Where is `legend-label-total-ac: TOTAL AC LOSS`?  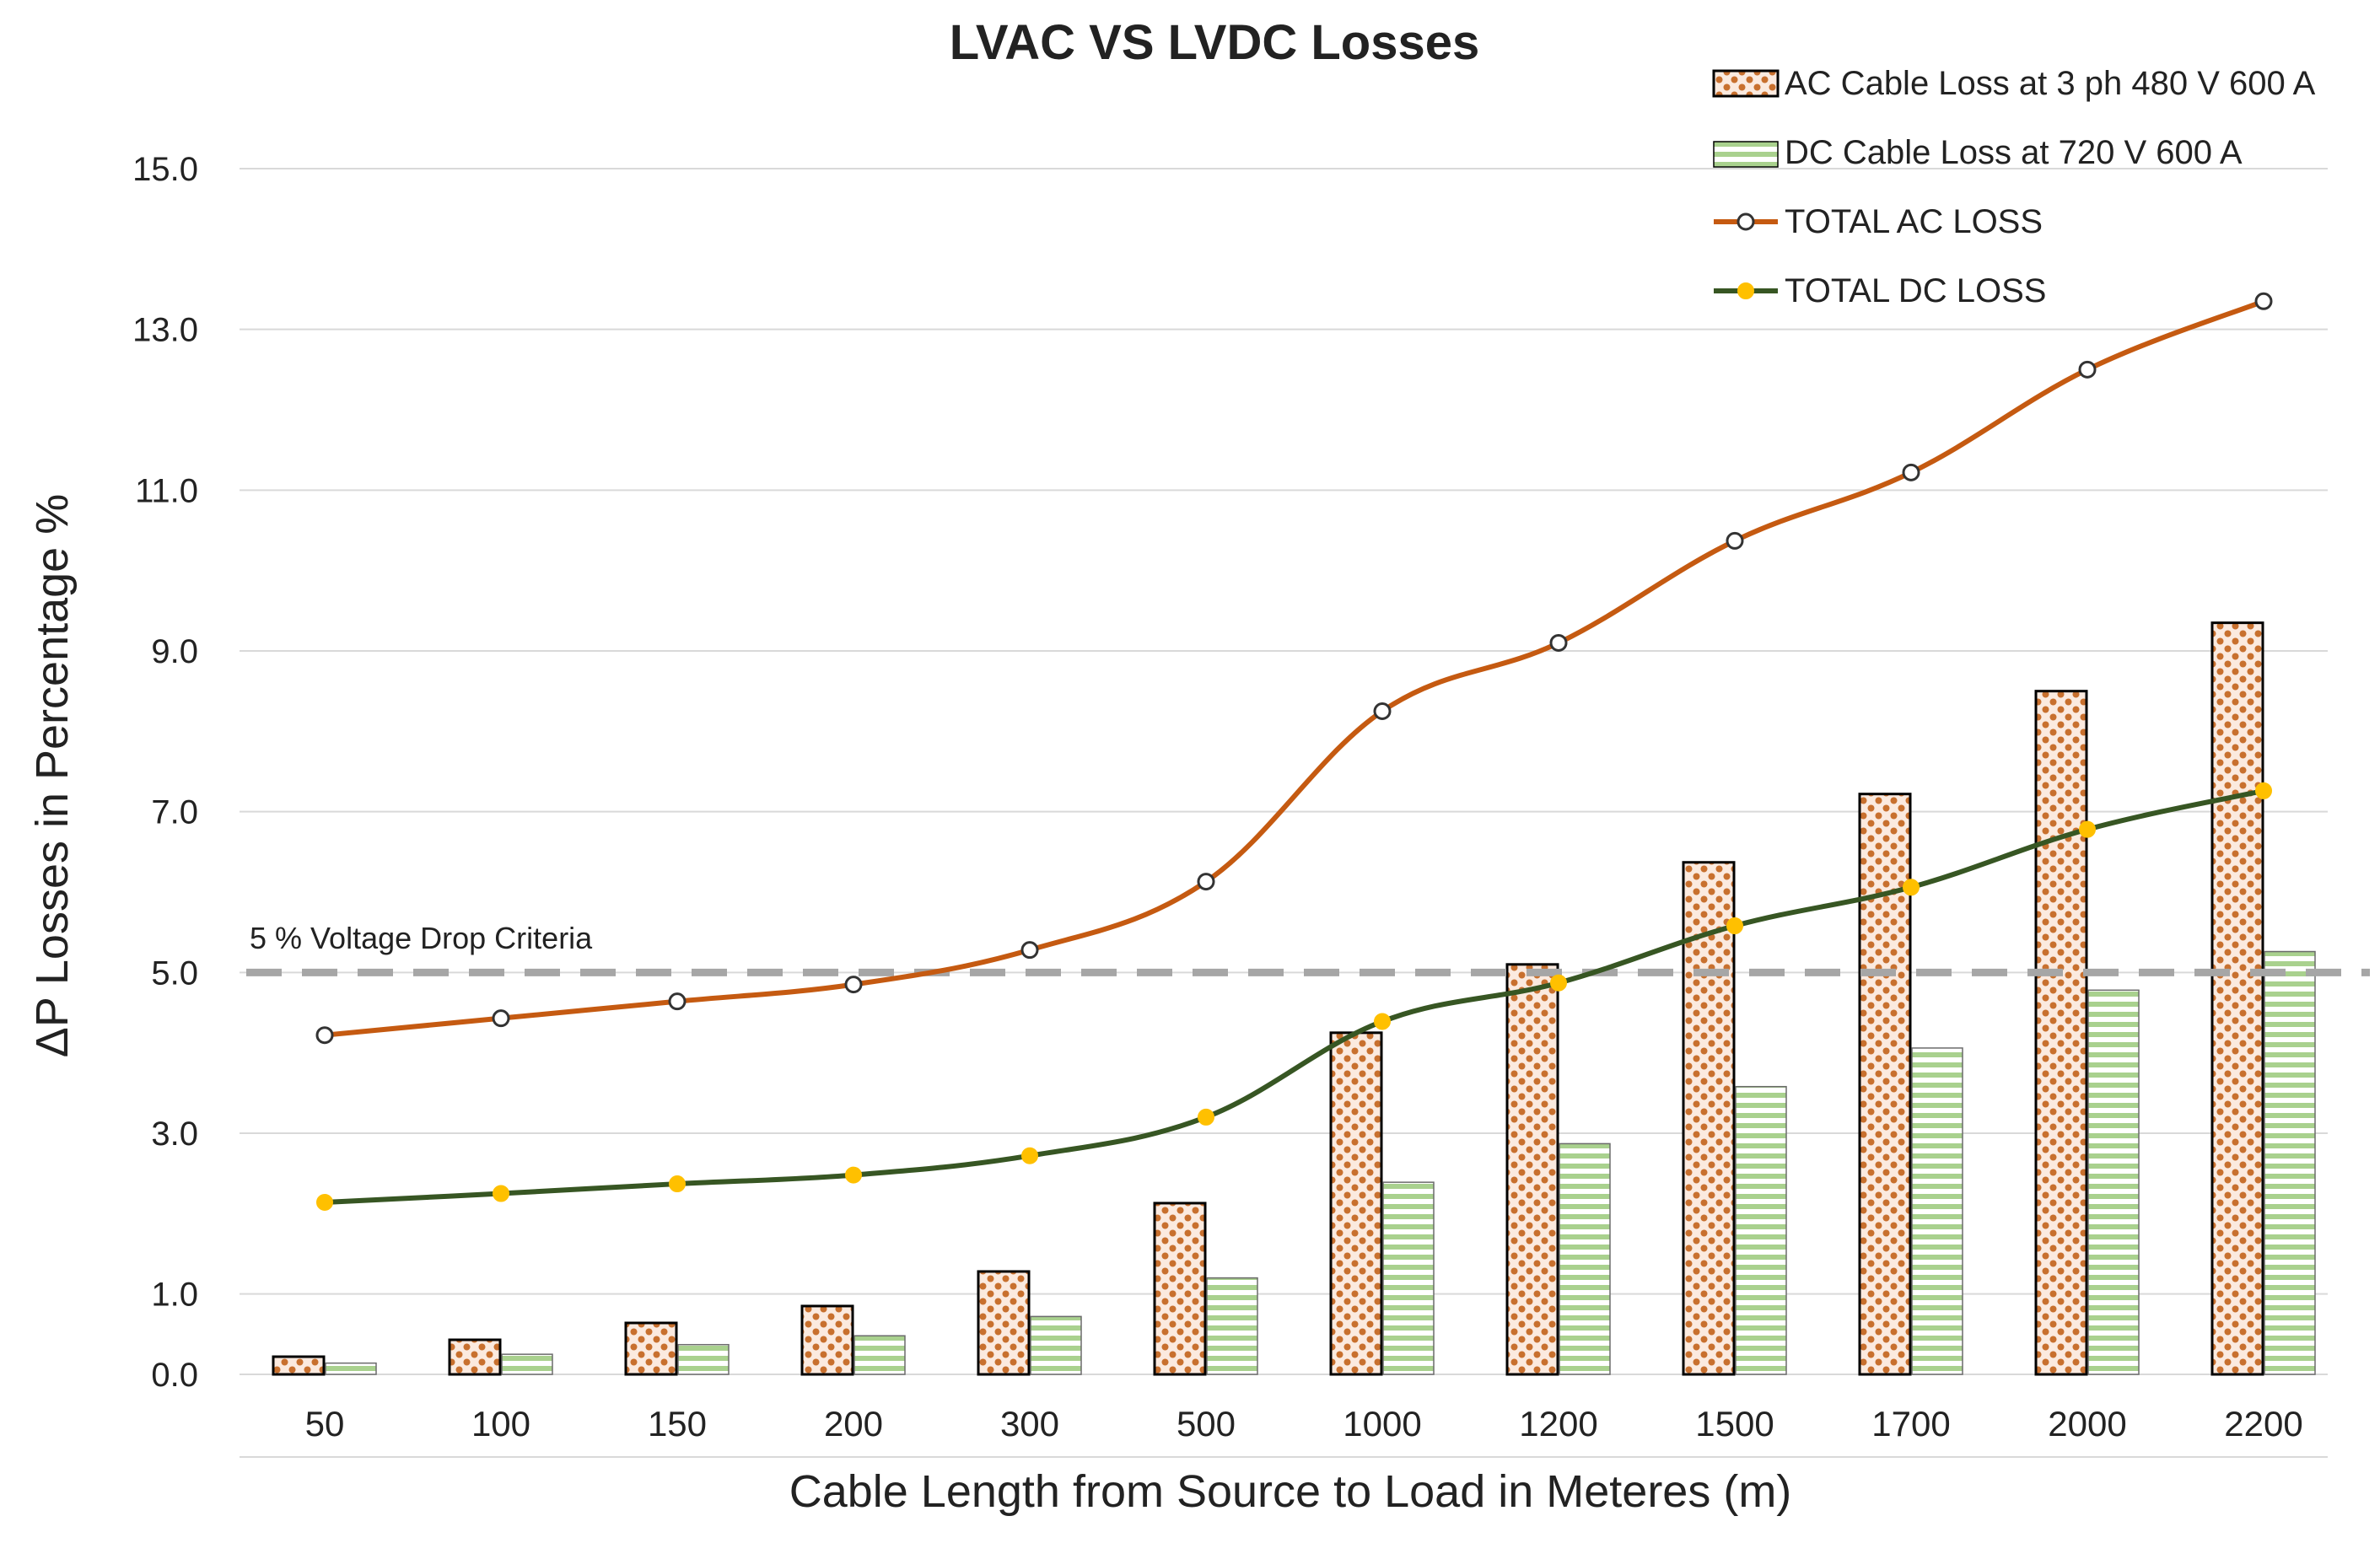 legend-label-total-ac: TOTAL AC LOSS is located at coordinates (1914, 221).